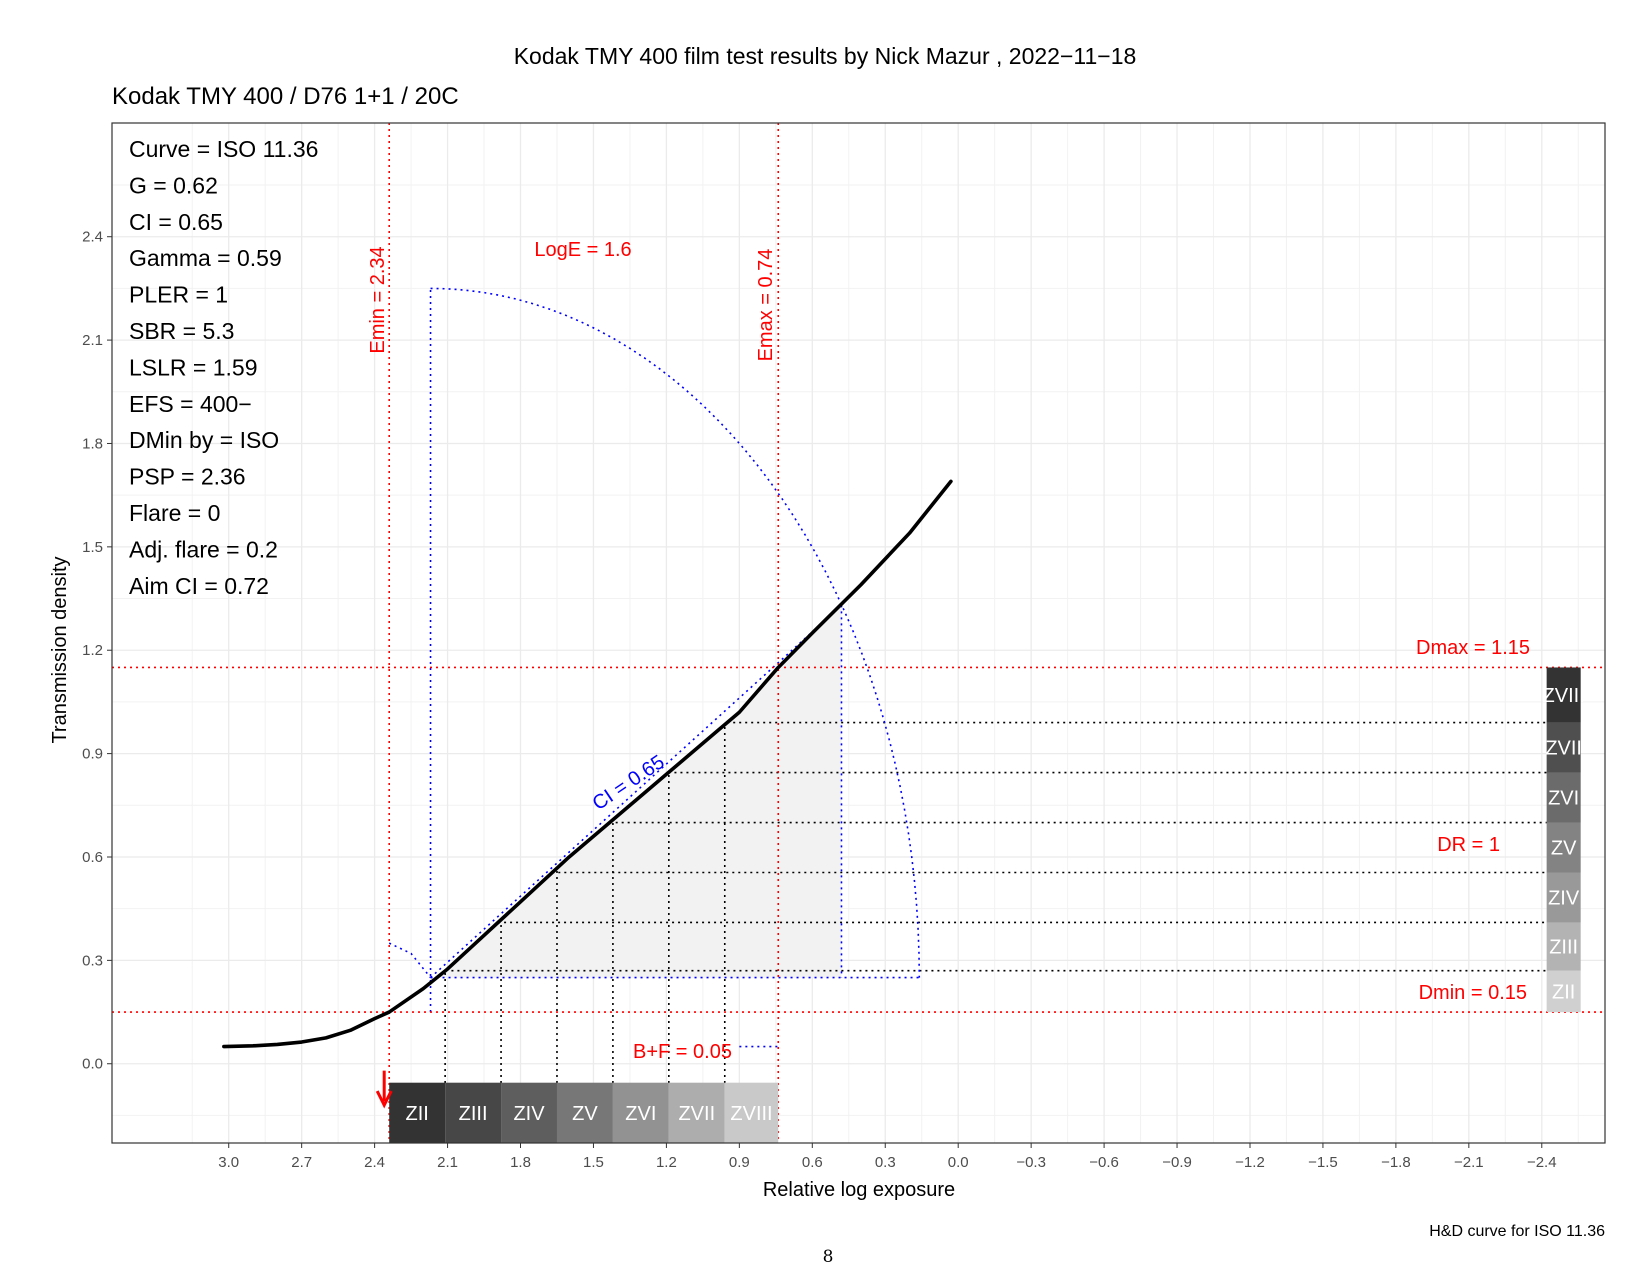 The image size is (1650, 1275). Describe the element at coordinates (92, 443) in the screenshot. I see `y-tick-label: 1.8` at that location.